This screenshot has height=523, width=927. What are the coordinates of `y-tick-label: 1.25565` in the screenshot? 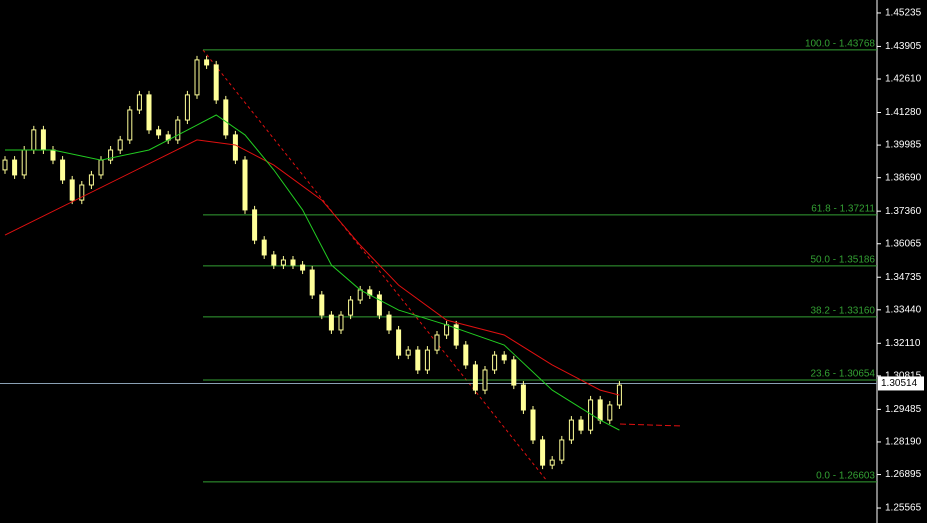 It's located at (903, 508).